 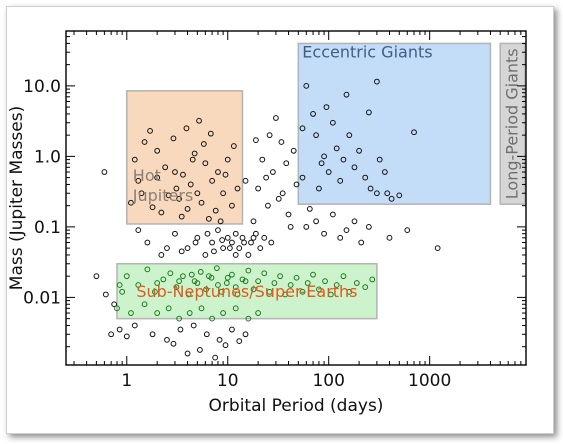 I want to click on region-label-sub-neptunes-super-earths: Sub-Neptunes/Super-Earths, so click(x=246, y=291).